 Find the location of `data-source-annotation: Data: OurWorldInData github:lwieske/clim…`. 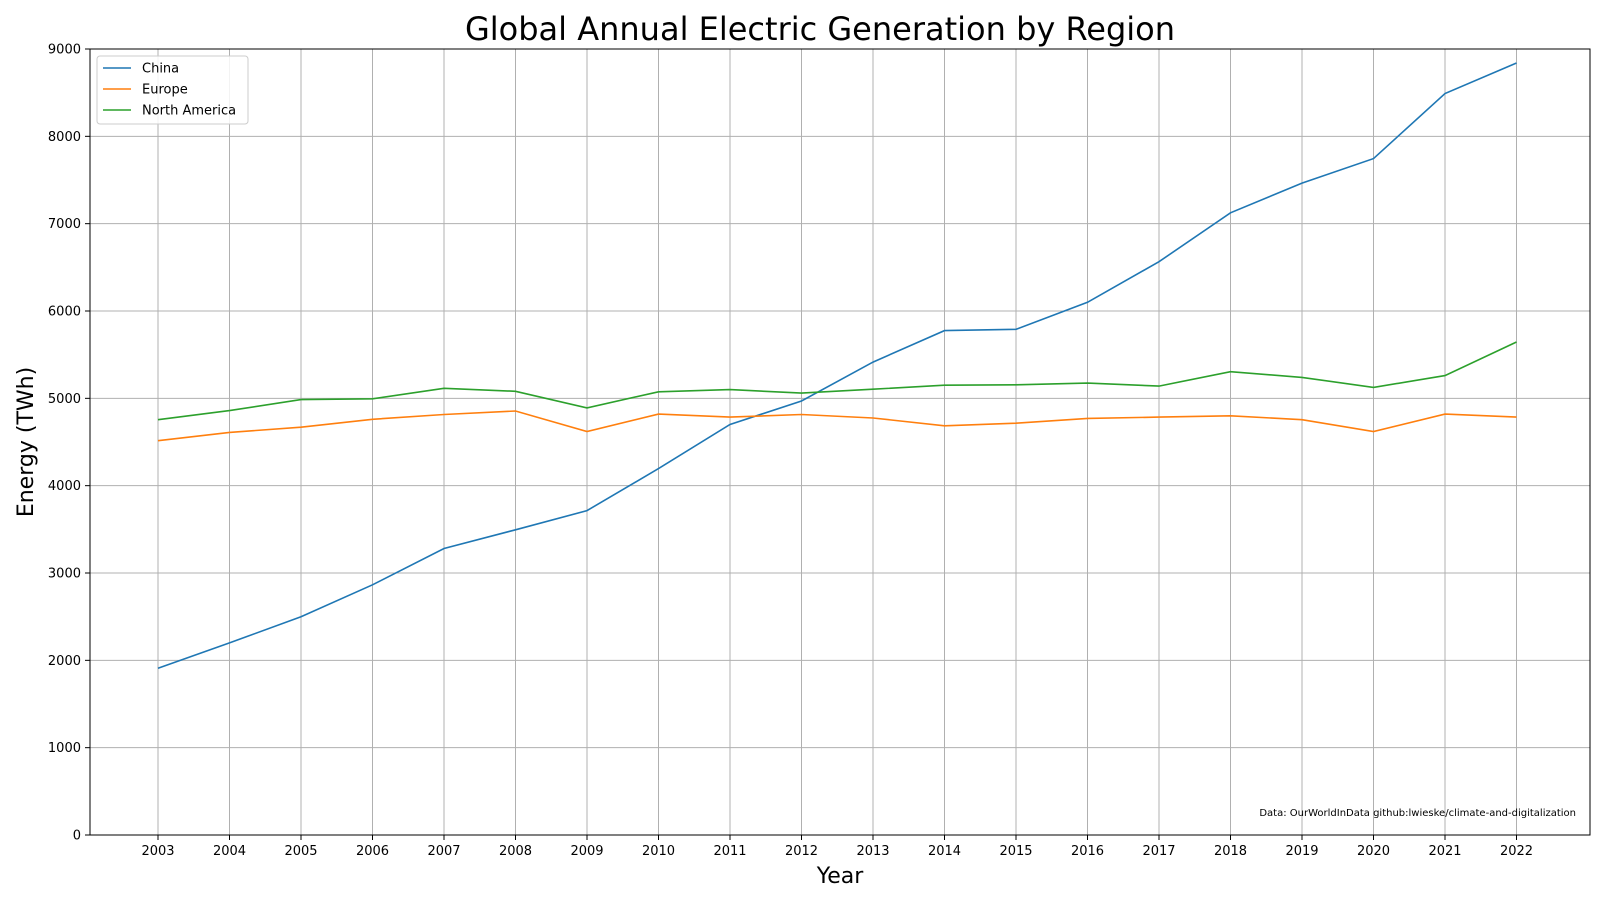

data-source-annotation: Data: OurWorldInData github:lwieske/clim… is located at coordinates (1417, 813).